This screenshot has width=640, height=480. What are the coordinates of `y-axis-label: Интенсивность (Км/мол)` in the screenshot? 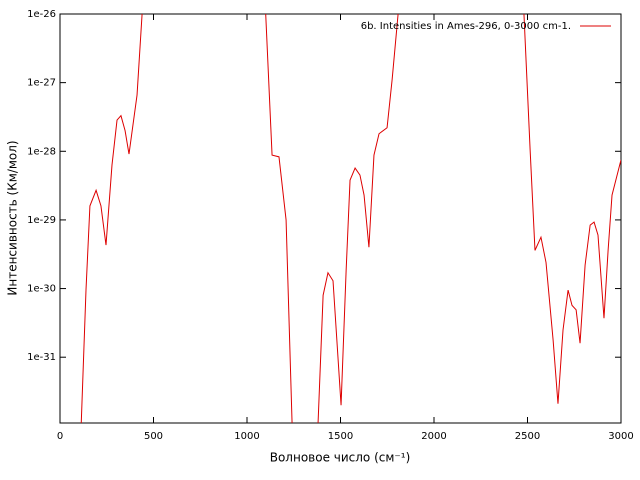 It's located at (13, 217).